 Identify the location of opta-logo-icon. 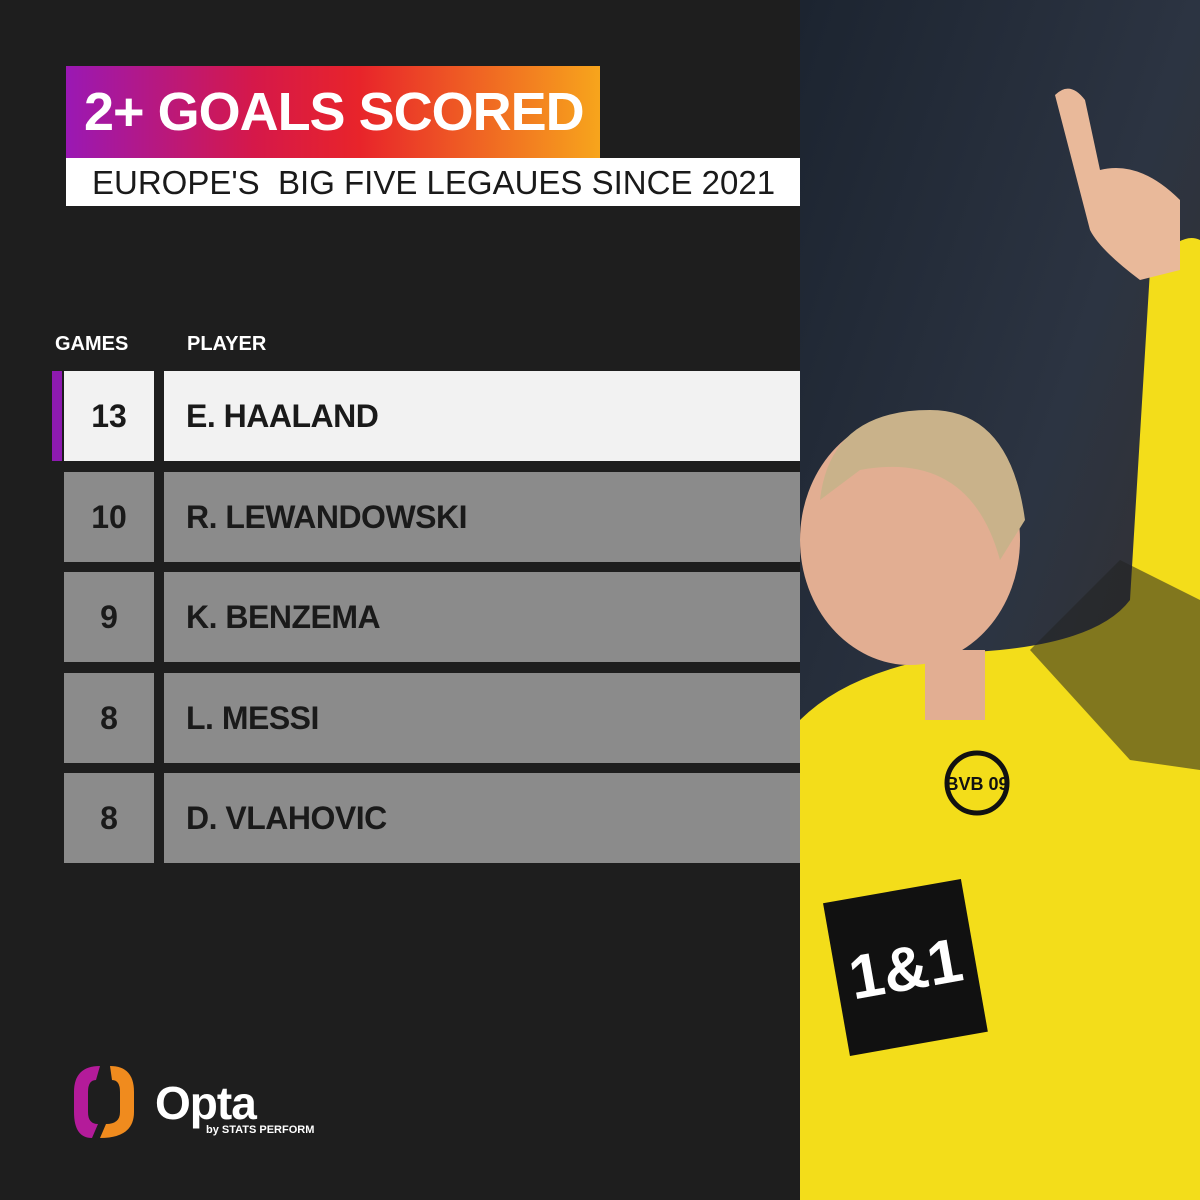
(104, 1102).